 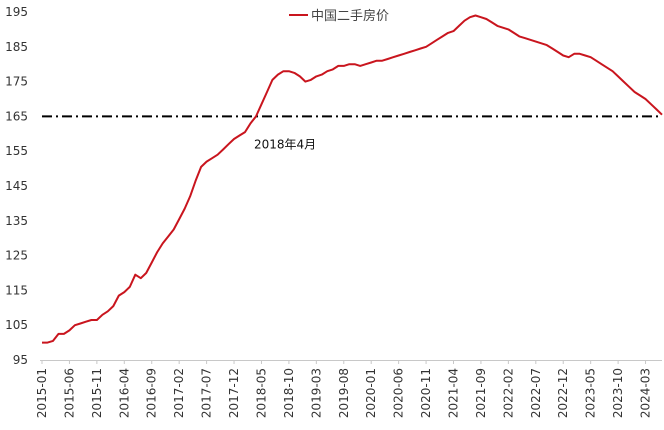 What do you see at coordinates (646, 393) in the screenshot?
I see `x-tick-label: 2024-03` at bounding box center [646, 393].